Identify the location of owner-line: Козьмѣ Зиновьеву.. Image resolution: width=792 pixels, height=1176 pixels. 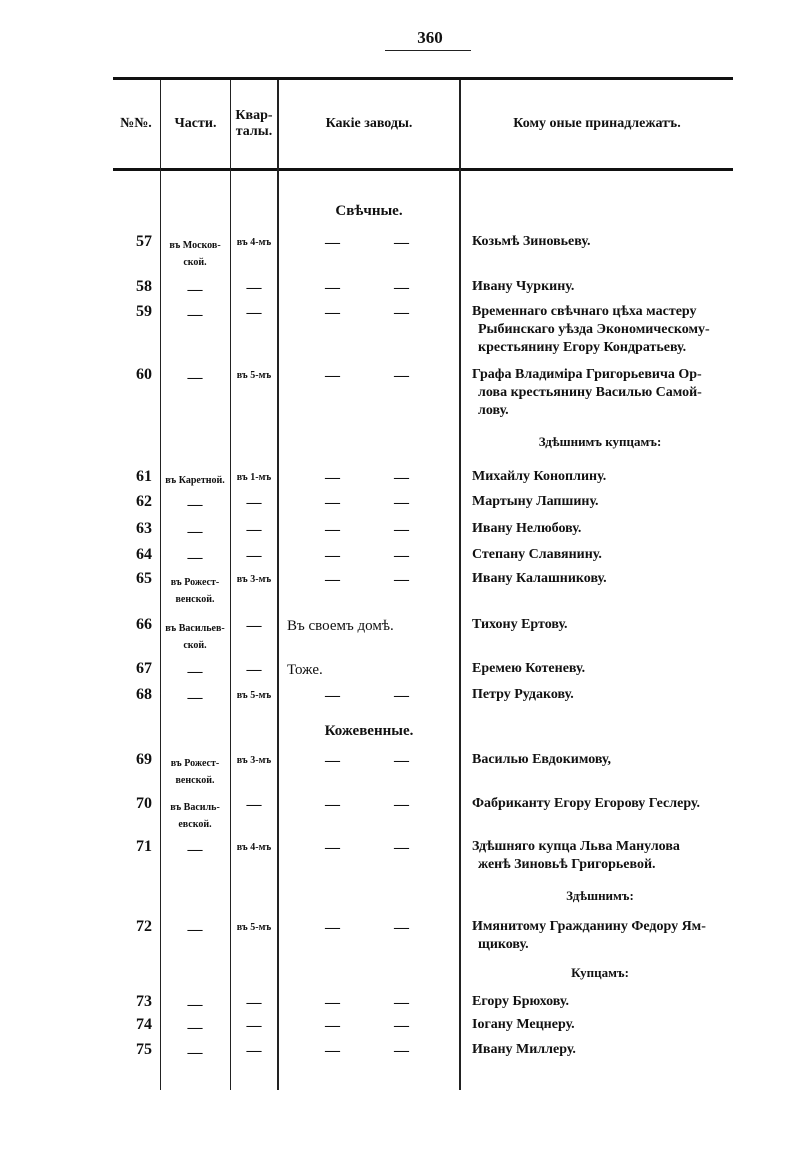
(531, 241).